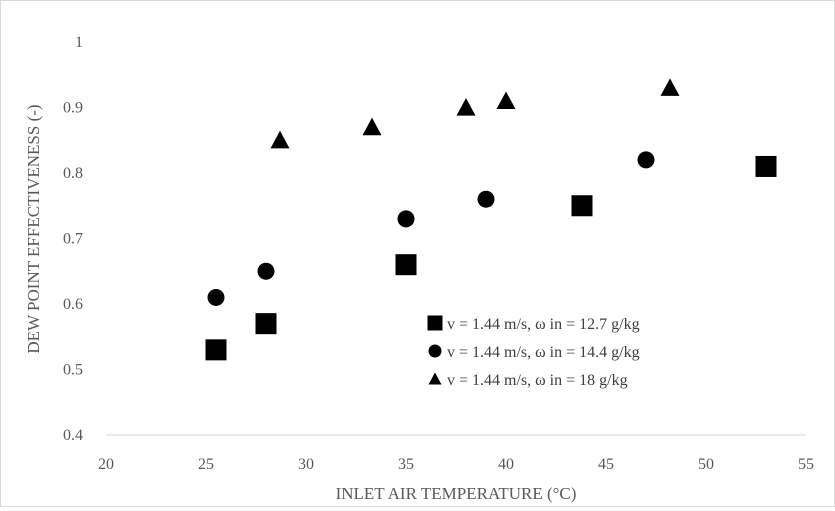  What do you see at coordinates (435, 378) in the screenshot?
I see `legend-triangle-marker` at bounding box center [435, 378].